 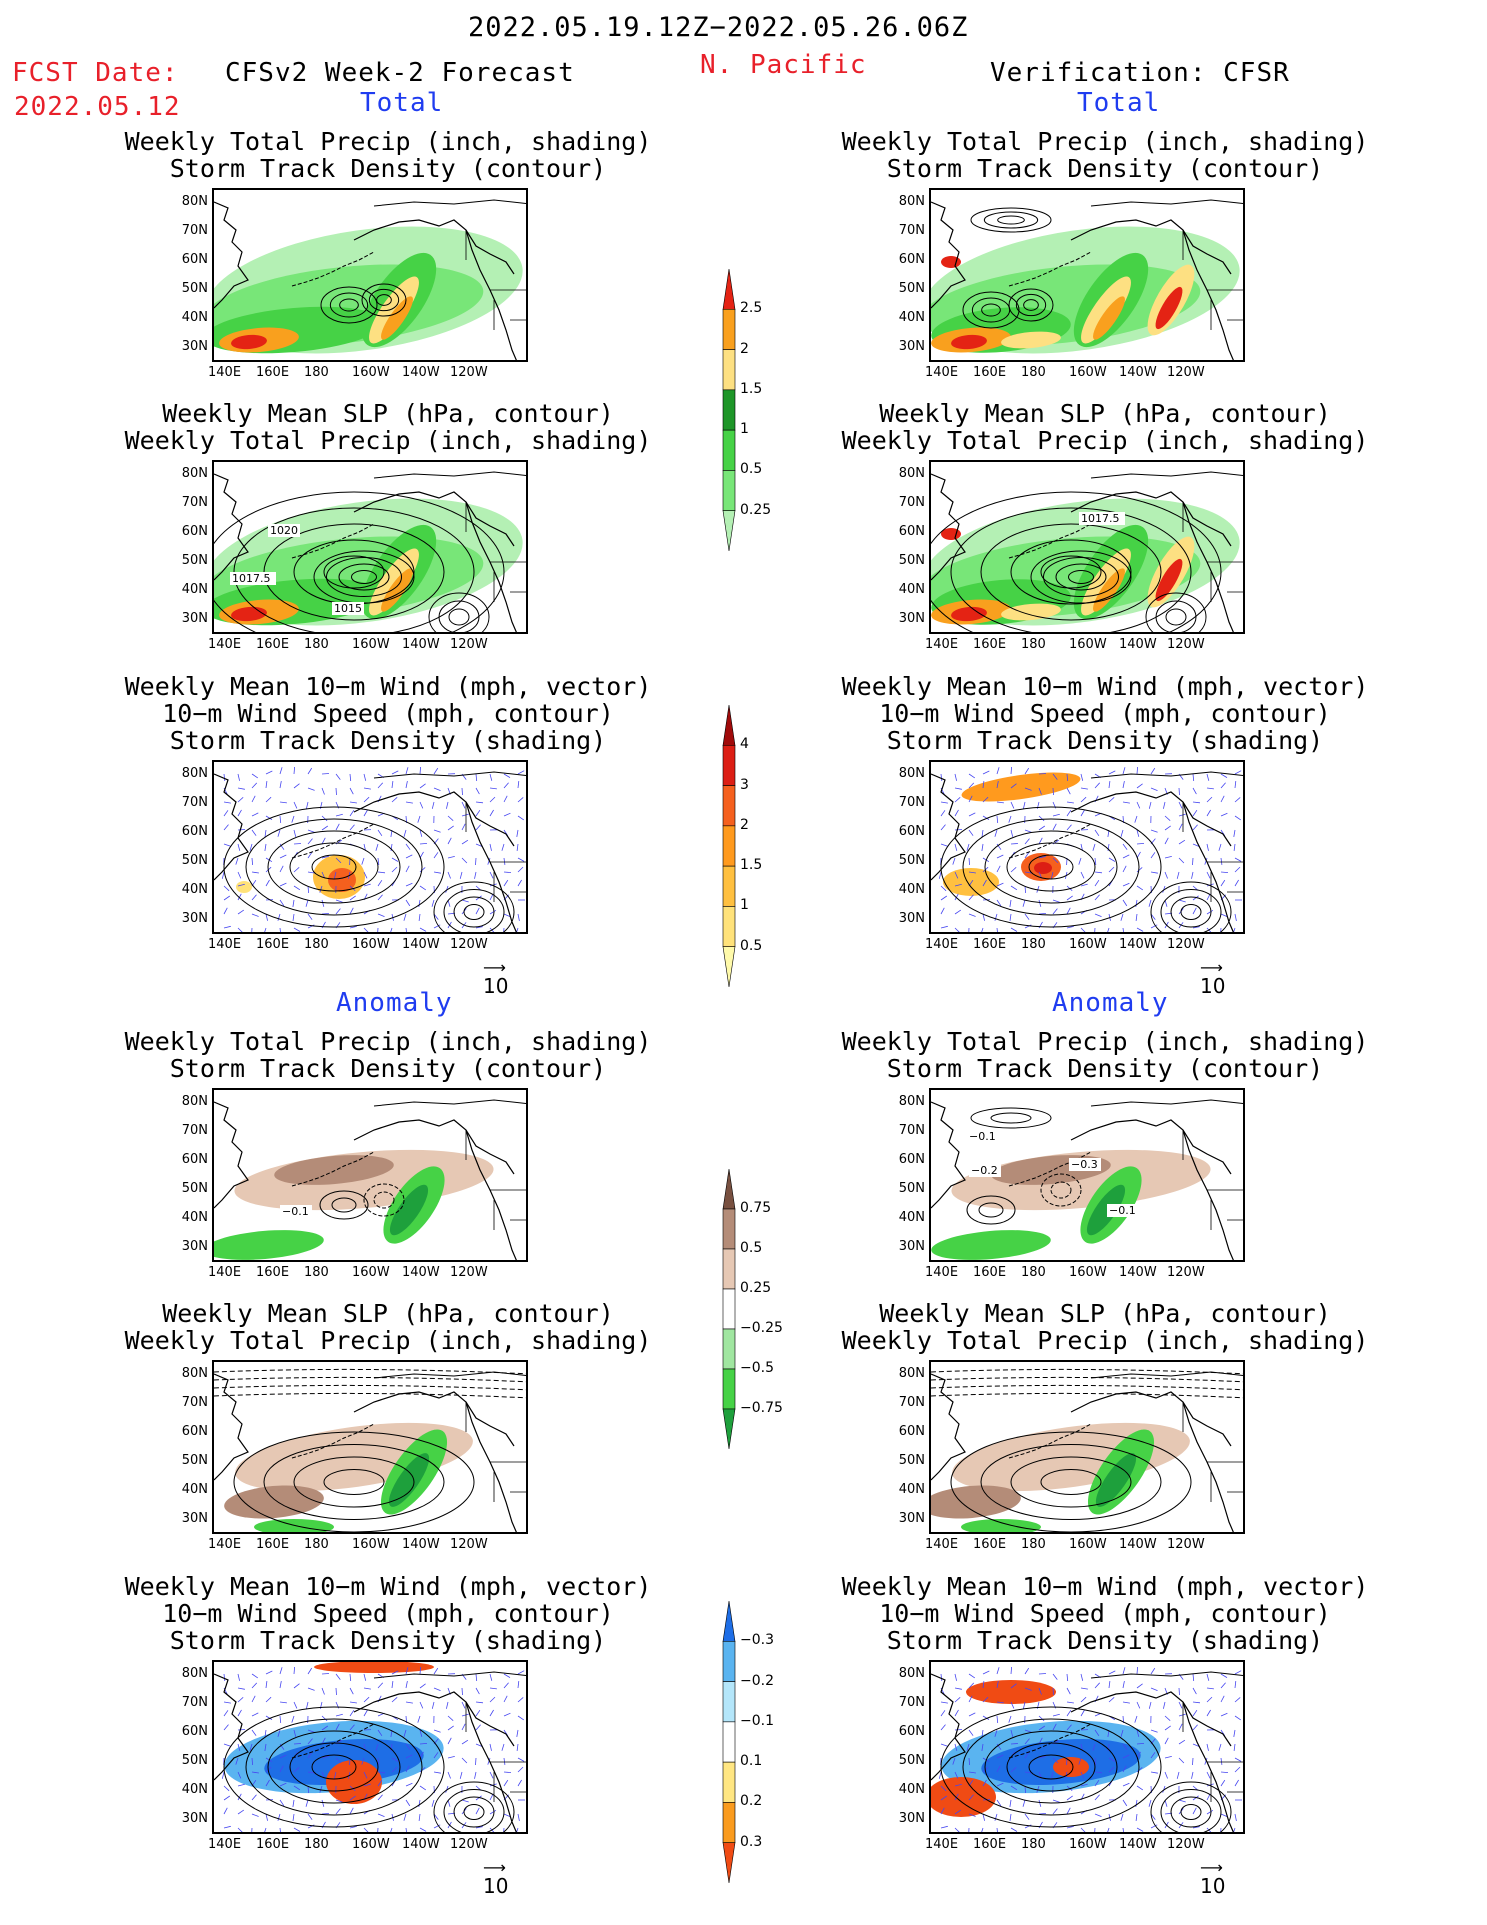 I want to click on colorbar-segment, so click(x=729, y=491).